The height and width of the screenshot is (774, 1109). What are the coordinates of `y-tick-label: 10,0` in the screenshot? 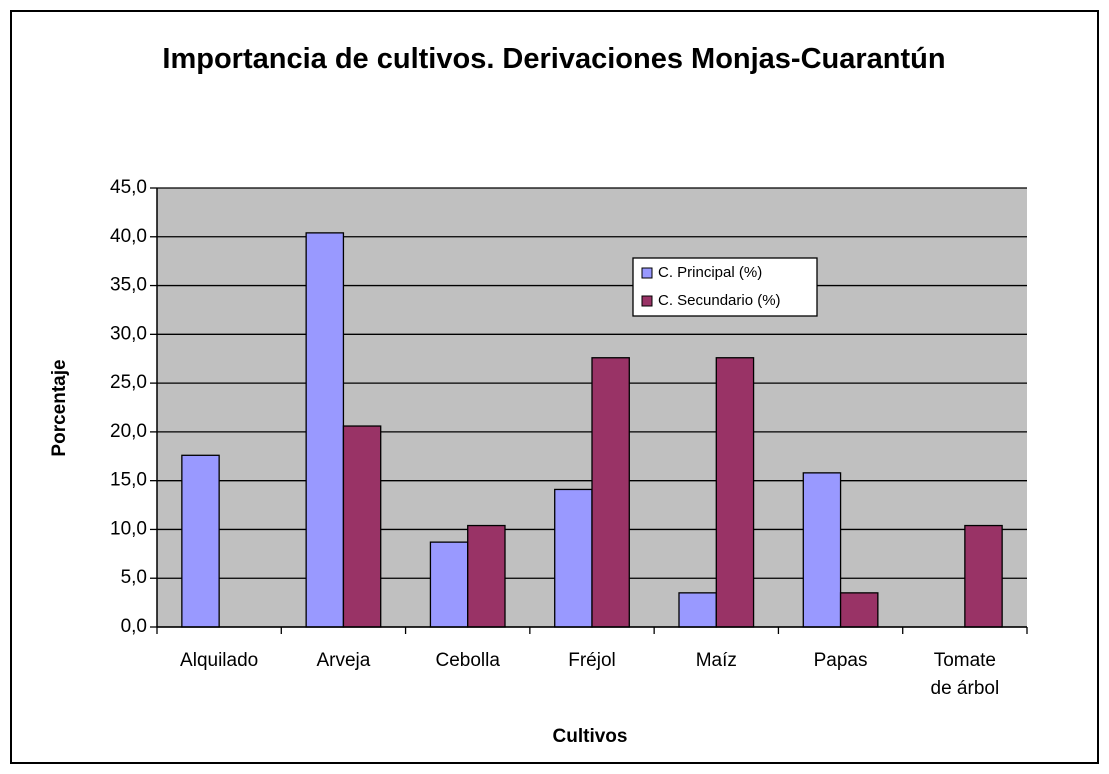 It's located at (128, 528).